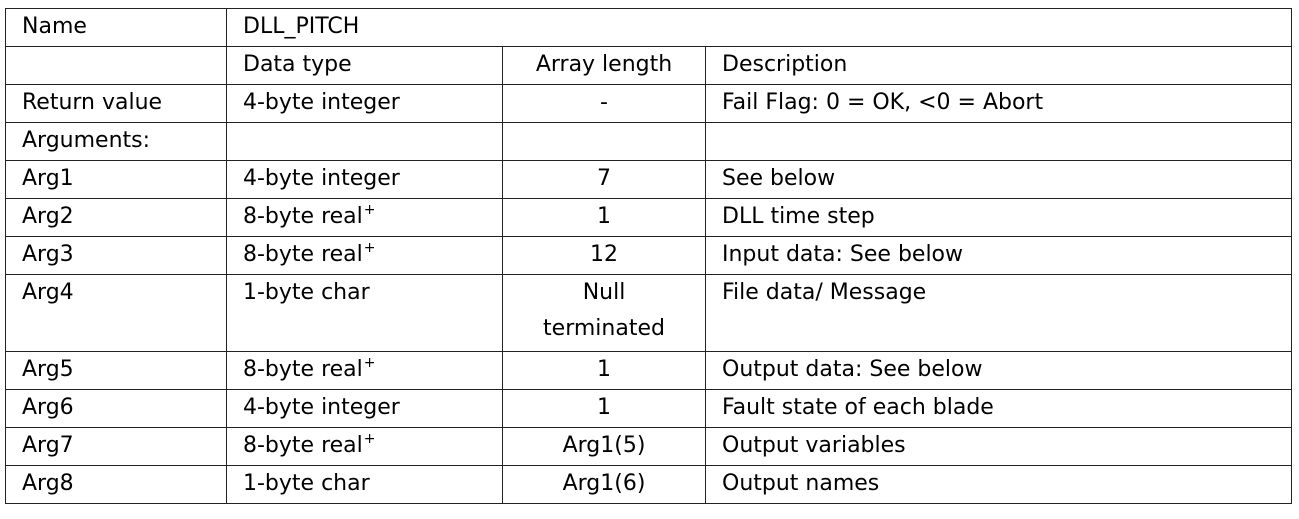 The width and height of the screenshot is (1299, 519). Describe the element at coordinates (604, 103) in the screenshot. I see `return-length: -` at that location.